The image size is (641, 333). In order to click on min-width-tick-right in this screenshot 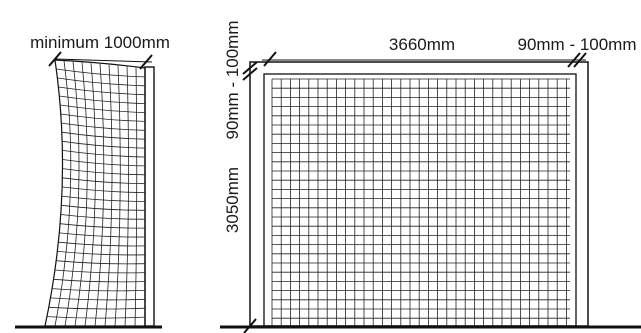, I will do `click(146, 62)`.